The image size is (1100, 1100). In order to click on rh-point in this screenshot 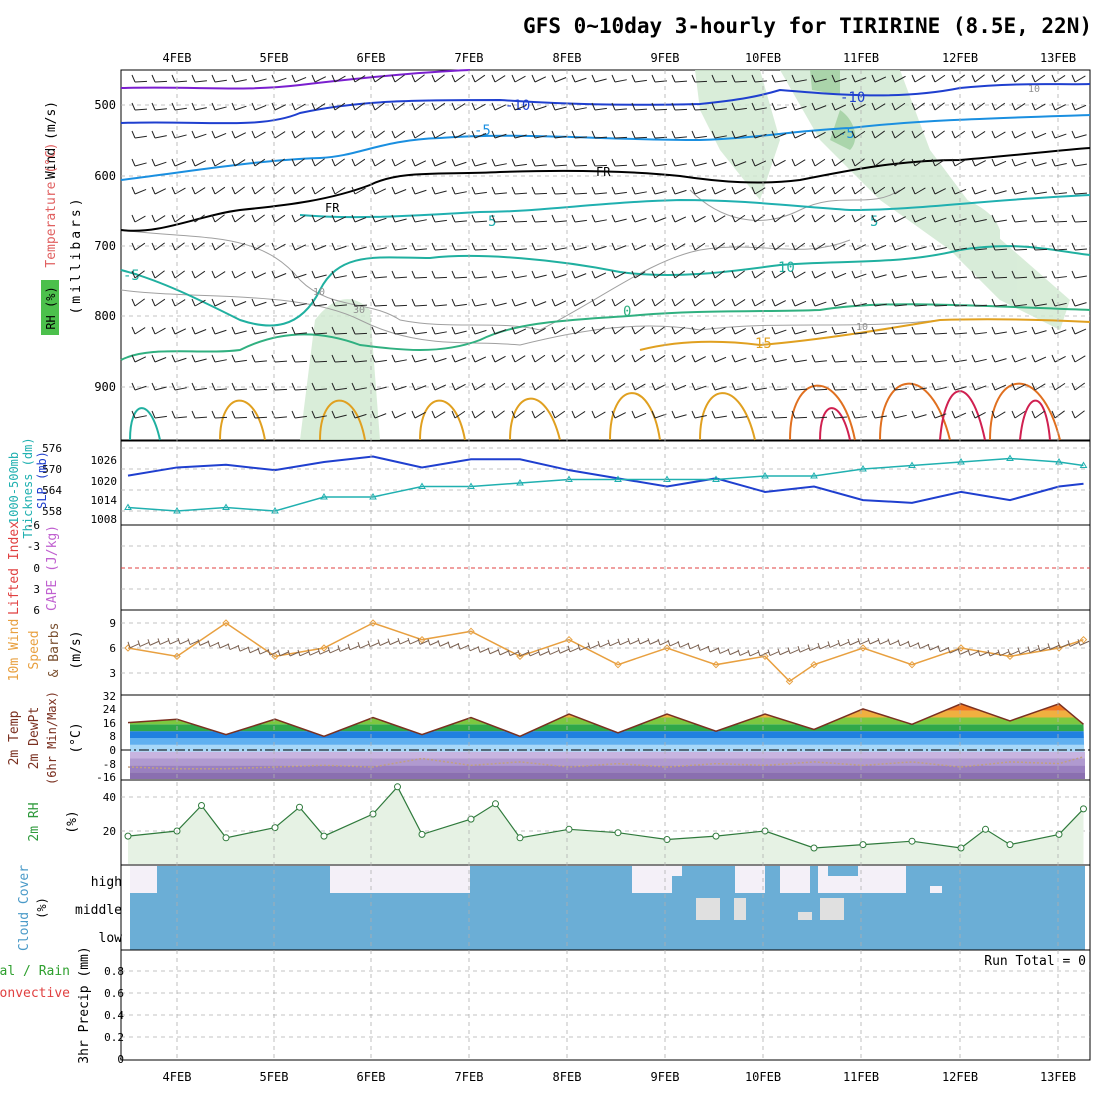, I will do `click(299, 807)`.